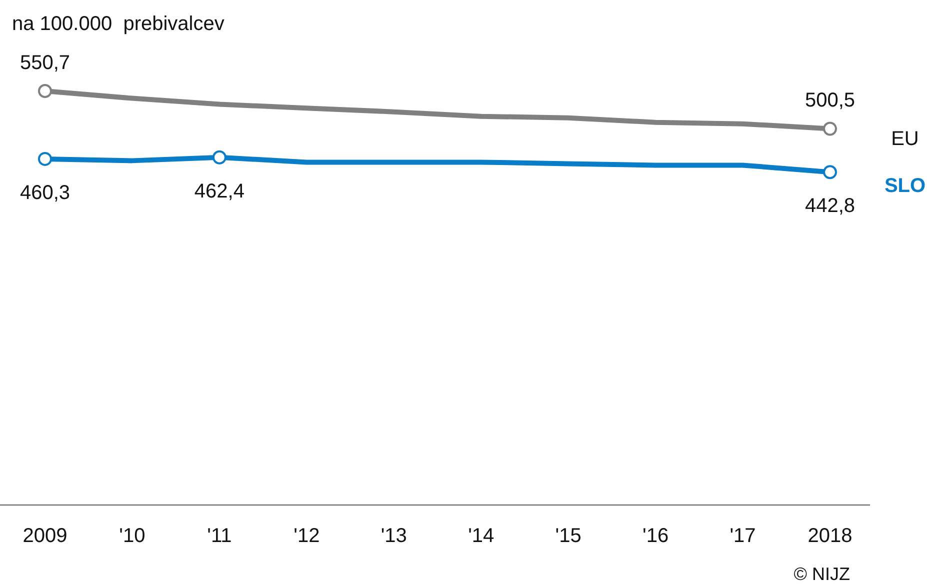 The image size is (927, 588). I want to click on x-tick-label: '17, so click(743, 536).